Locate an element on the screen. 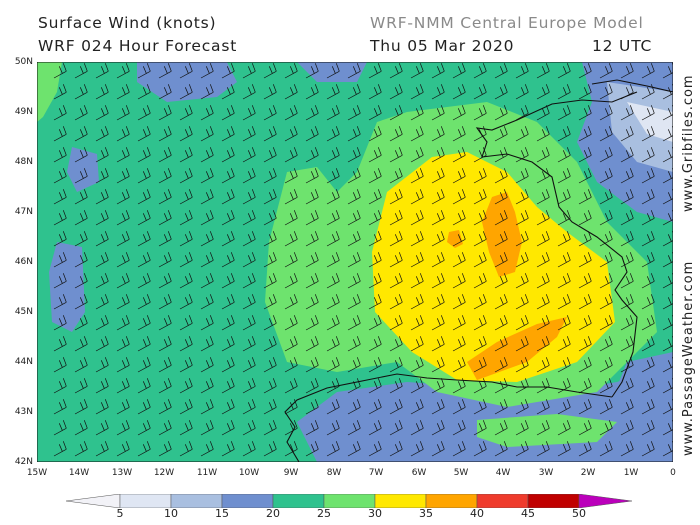 The height and width of the screenshot is (525, 700). lon-label: 3W is located at coordinates (546, 473).